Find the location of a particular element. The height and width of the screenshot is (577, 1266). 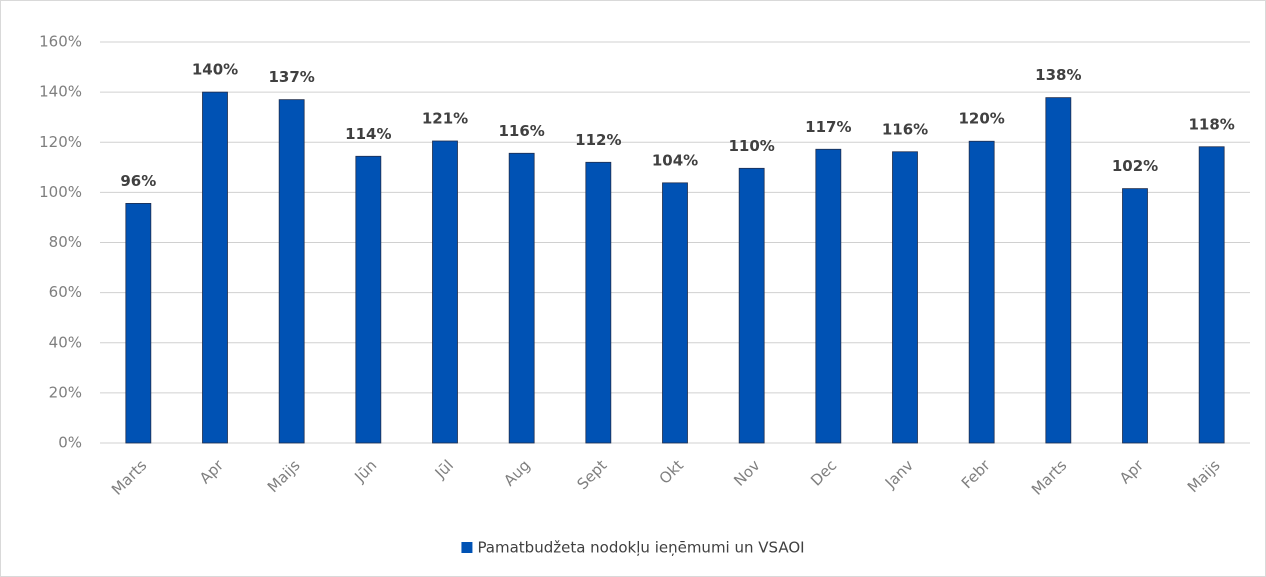

data-label: 121% is located at coordinates (445, 118).